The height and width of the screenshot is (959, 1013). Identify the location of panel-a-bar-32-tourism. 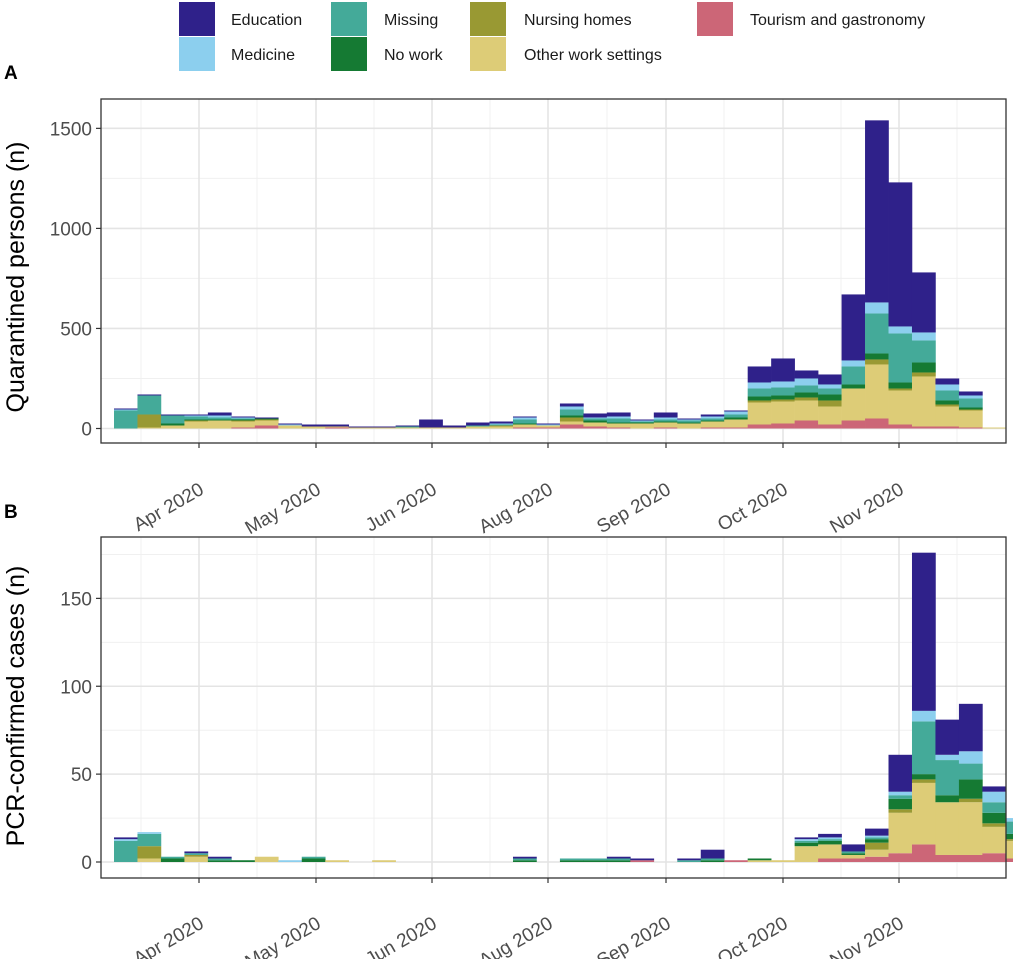
(877, 423).